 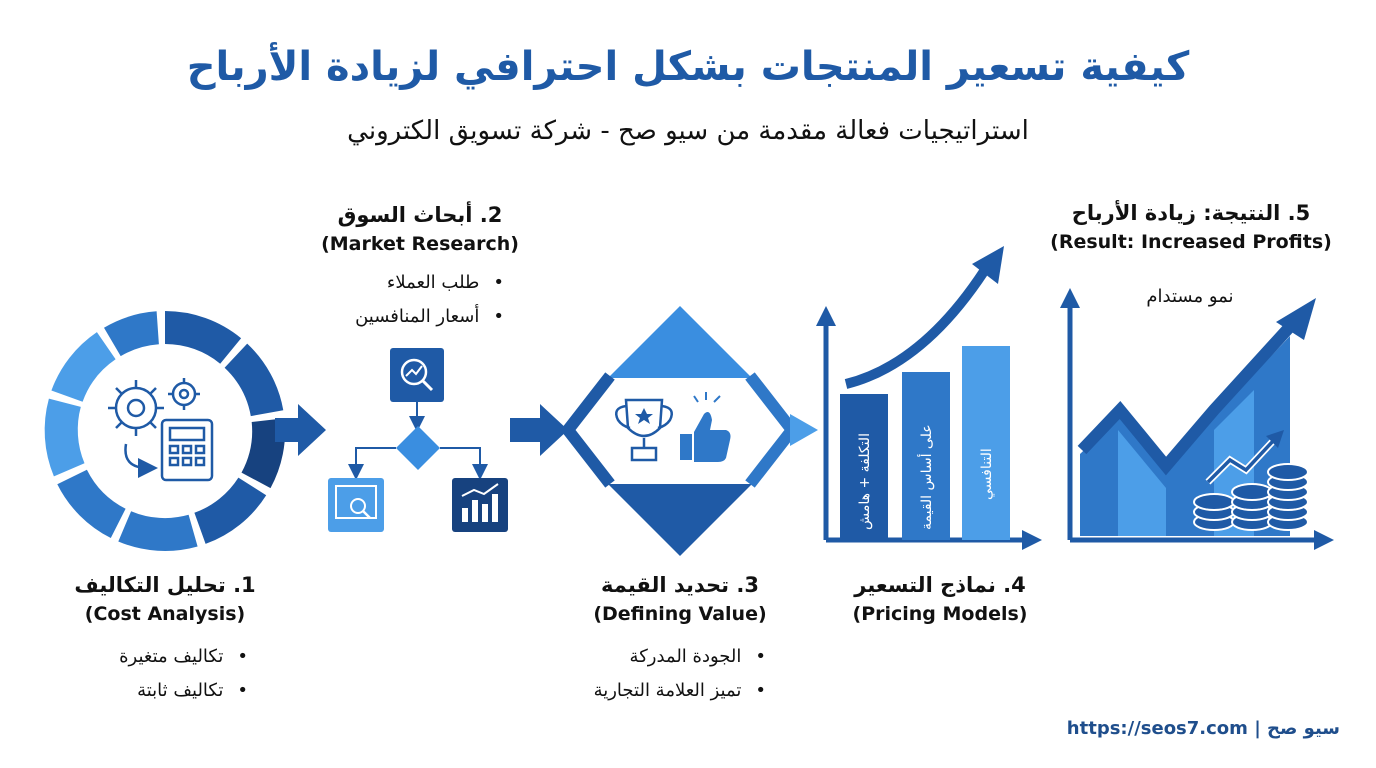 What do you see at coordinates (356, 505) in the screenshot?
I see `browser-search-icon` at bounding box center [356, 505].